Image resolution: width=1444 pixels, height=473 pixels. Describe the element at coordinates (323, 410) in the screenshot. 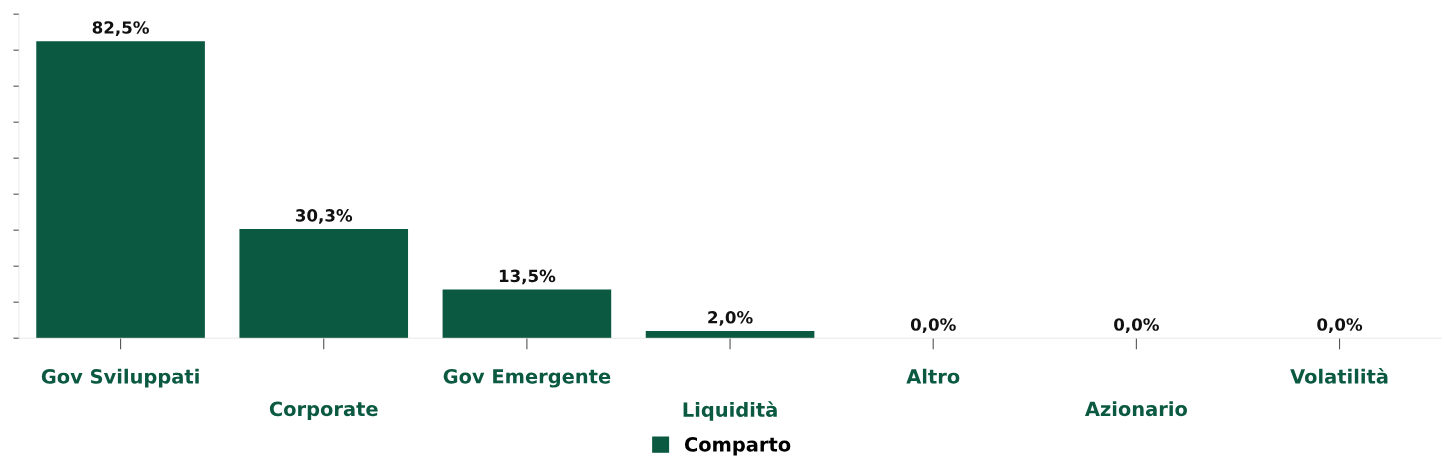

I see `x-tick-label: Corporate` at that location.